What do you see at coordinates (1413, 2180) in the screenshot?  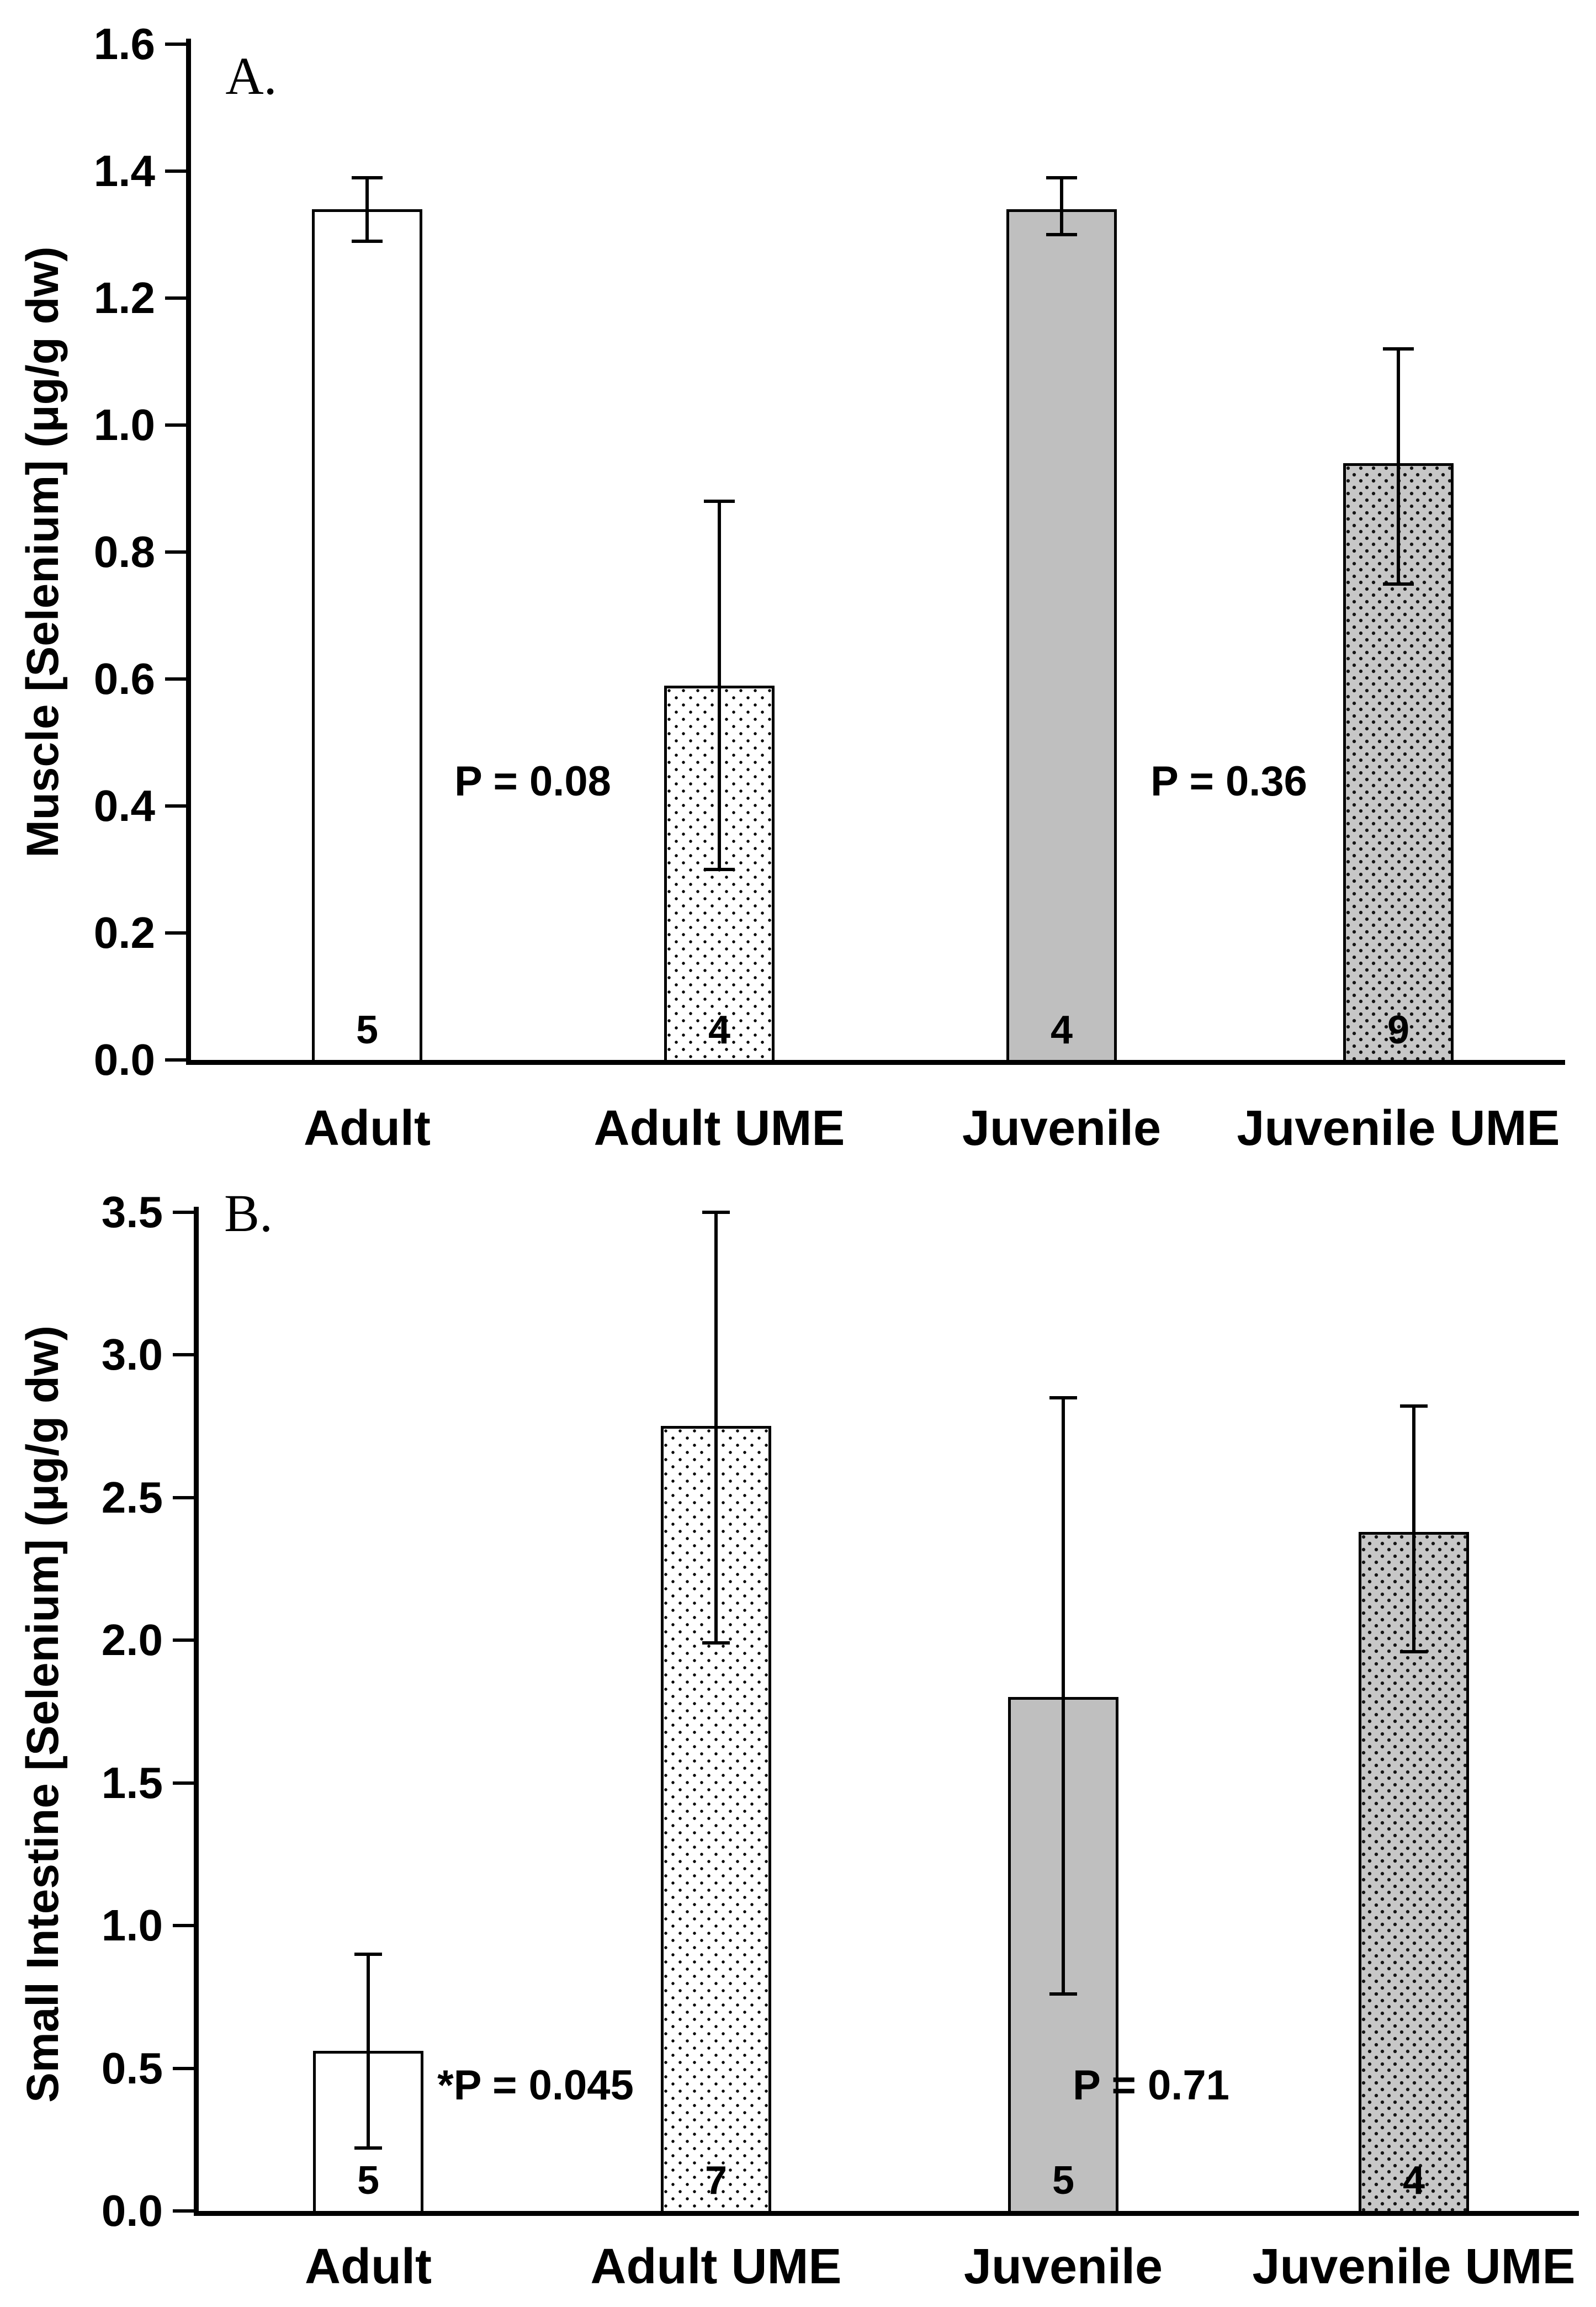 I see `panel-b-sample-size-label: 4` at bounding box center [1413, 2180].